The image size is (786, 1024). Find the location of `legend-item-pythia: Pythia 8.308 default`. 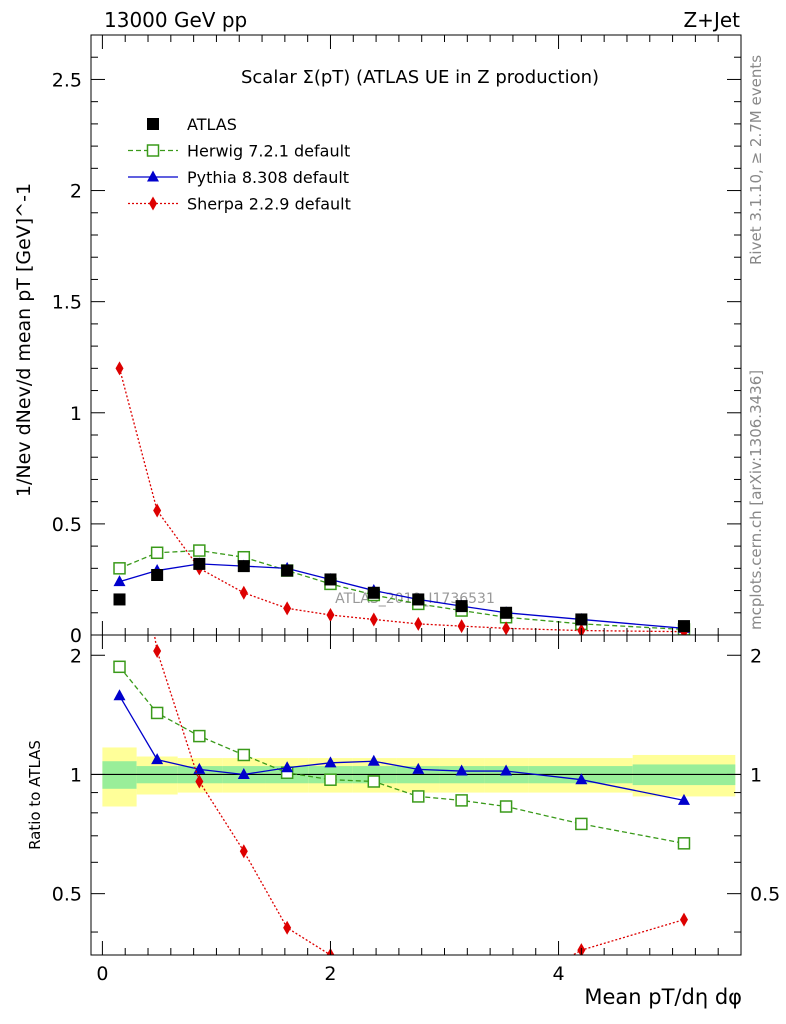

legend-item-pythia: Pythia 8.308 default is located at coordinates (238, 177).